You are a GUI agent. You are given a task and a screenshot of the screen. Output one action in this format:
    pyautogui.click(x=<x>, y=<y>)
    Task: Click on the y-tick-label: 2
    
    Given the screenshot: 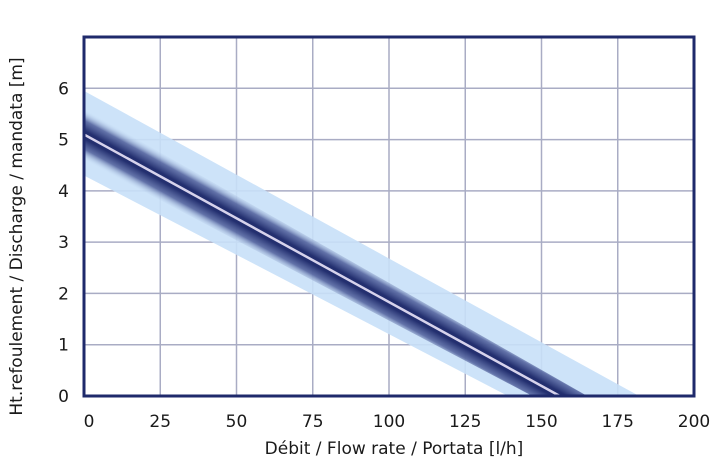 What is the action you would take?
    pyautogui.click(x=63, y=294)
    